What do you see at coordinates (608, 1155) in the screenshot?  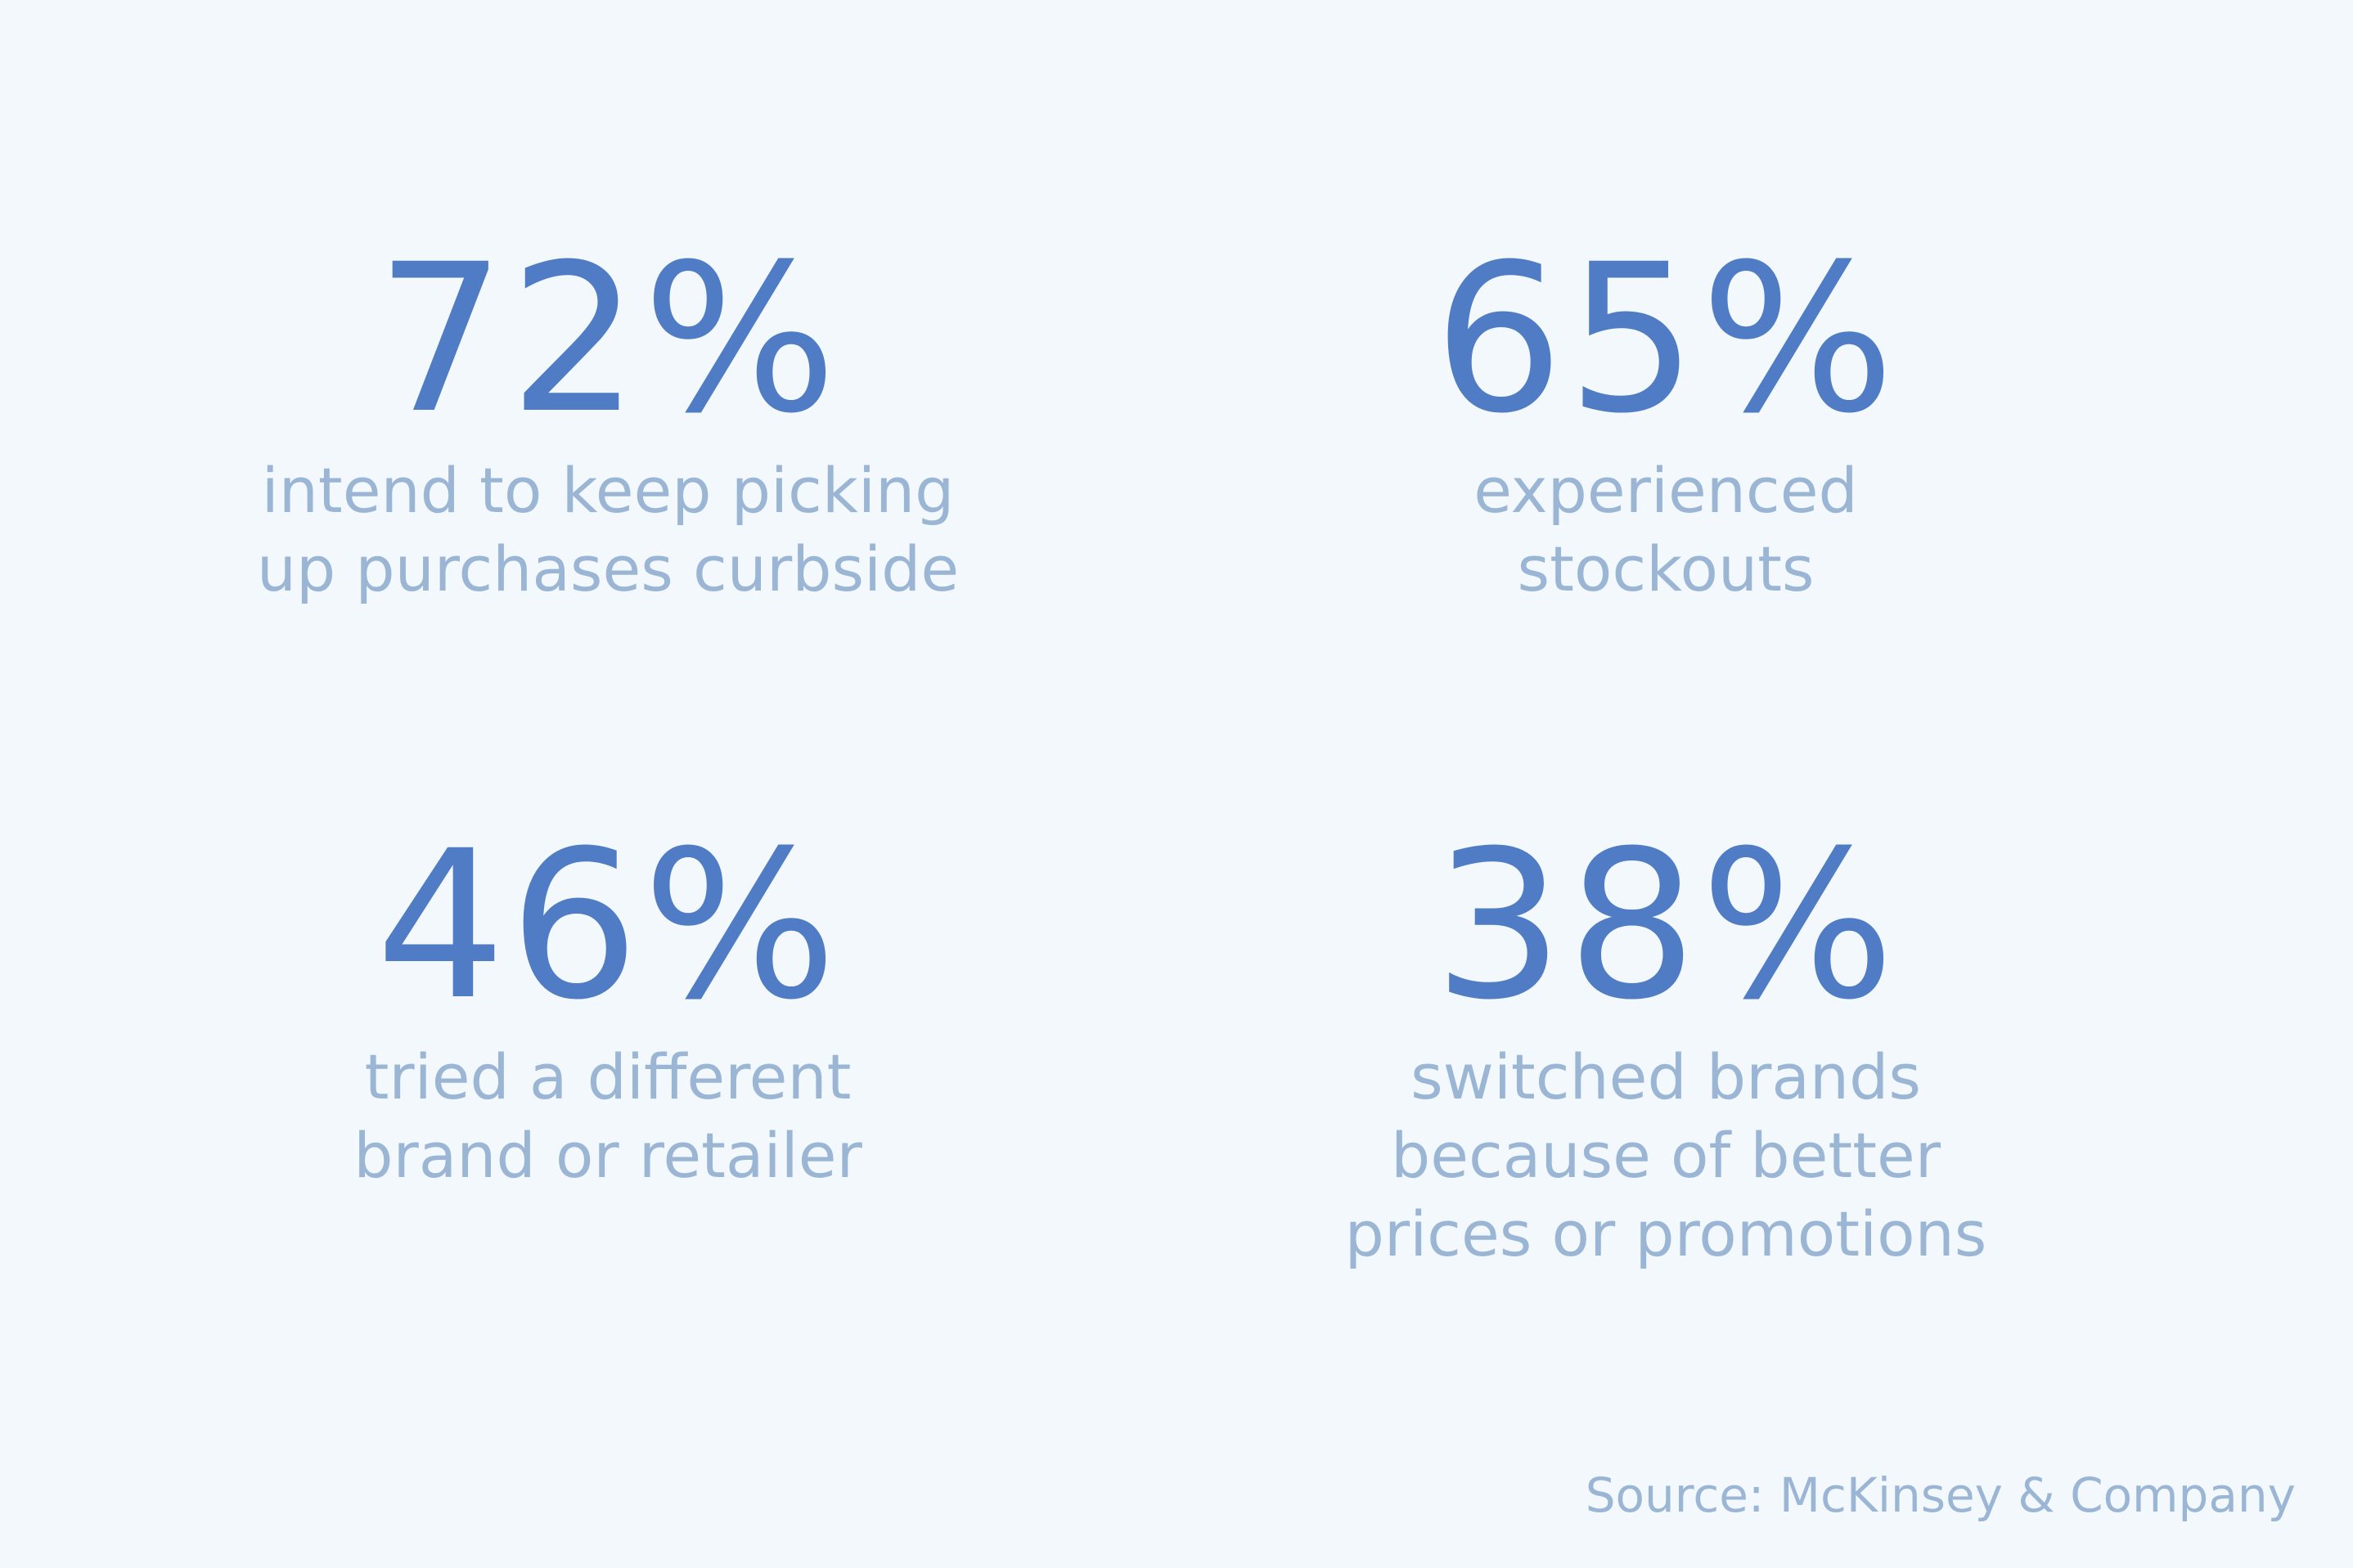 I see `stat-description: brand or retailer` at bounding box center [608, 1155].